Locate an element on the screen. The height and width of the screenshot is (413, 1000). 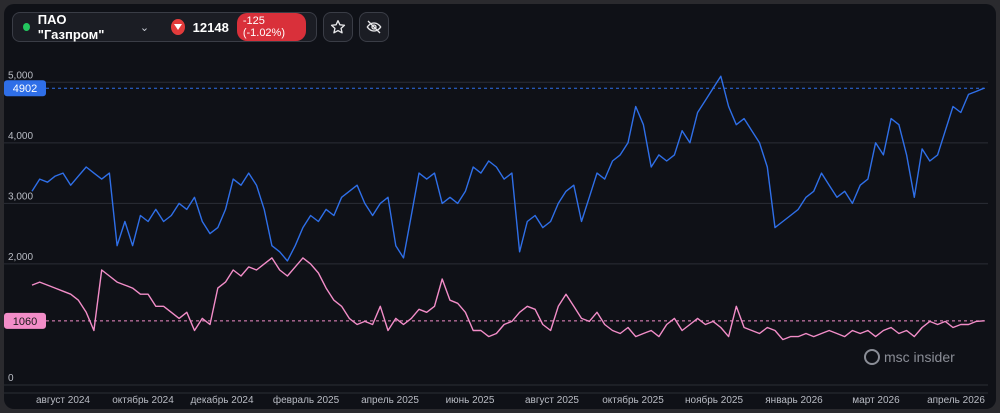
y-tick-label: 2,000 is located at coordinates (20, 257).